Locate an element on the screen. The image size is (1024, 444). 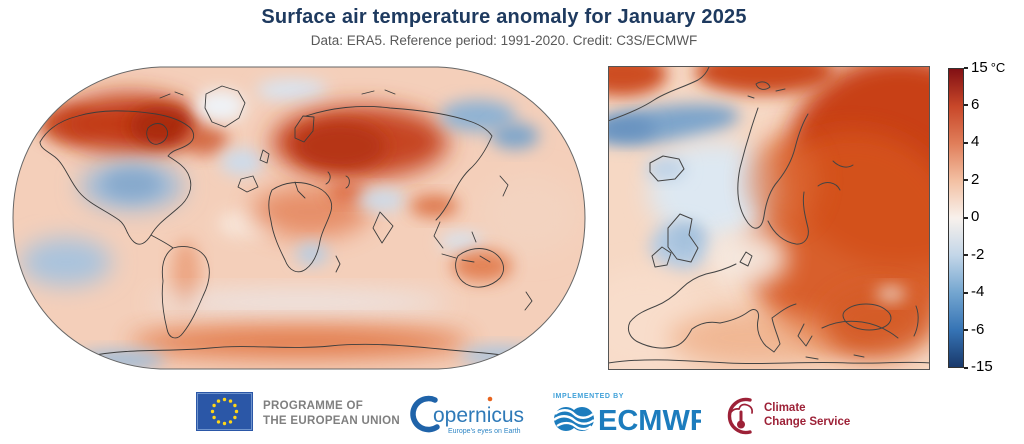
implemented-by-label: IMPLEMENTED BY is located at coordinates (588, 396).